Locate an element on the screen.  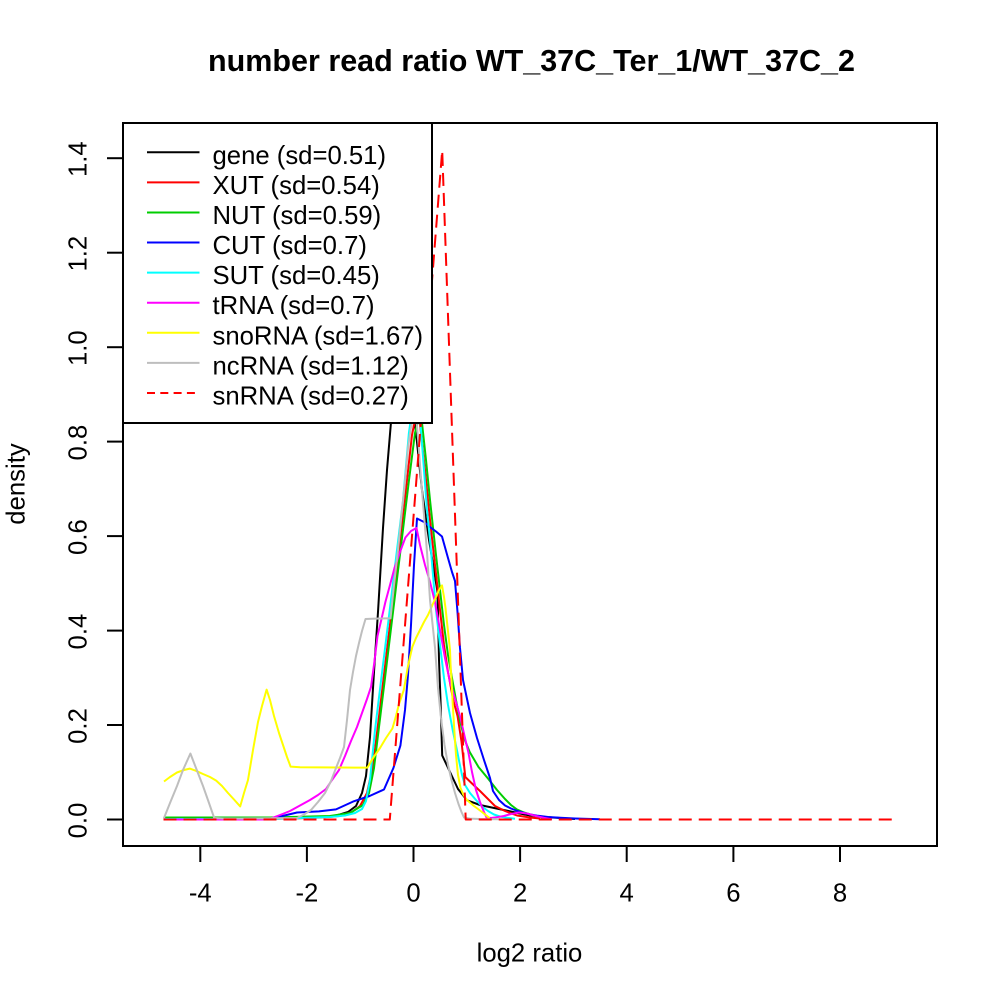
svg-text: 4 is located at coordinates (627, 894).